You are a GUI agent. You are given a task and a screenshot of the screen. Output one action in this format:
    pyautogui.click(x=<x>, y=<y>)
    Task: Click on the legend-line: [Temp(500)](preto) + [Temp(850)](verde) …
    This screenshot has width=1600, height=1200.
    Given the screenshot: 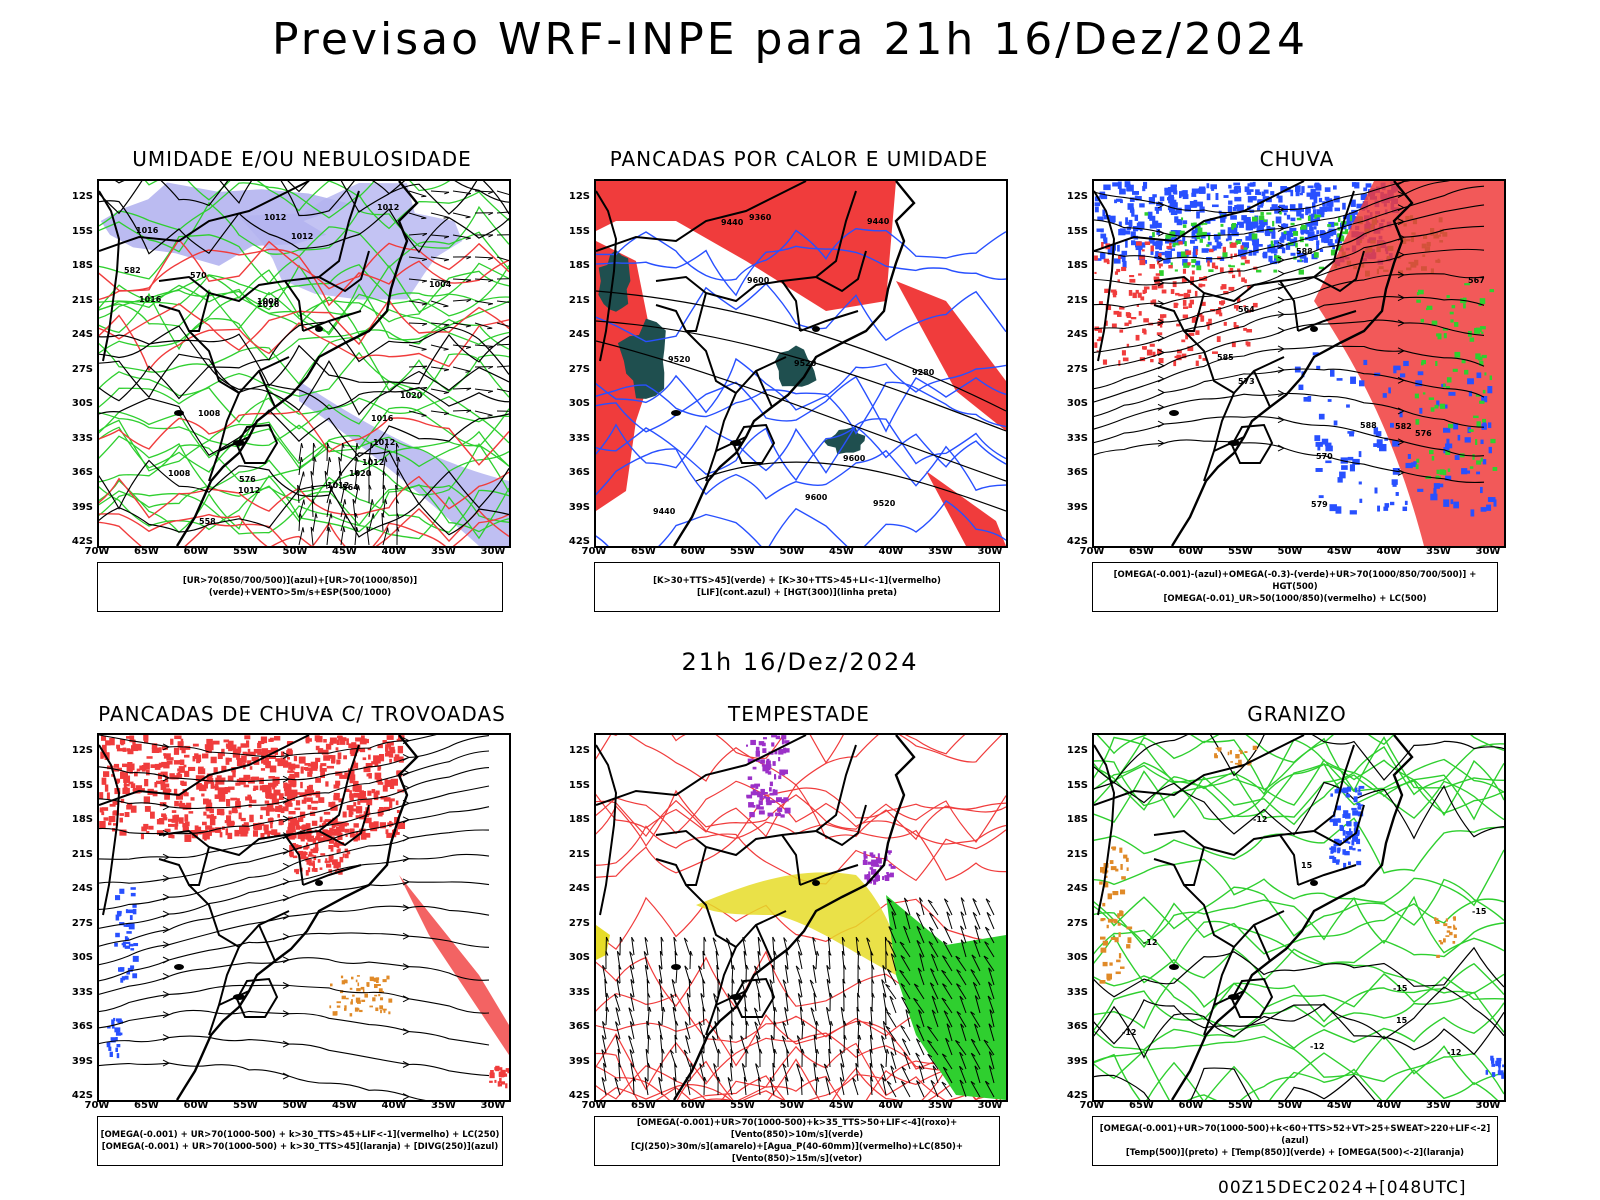 What is the action you would take?
    pyautogui.click(x=1295, y=1153)
    